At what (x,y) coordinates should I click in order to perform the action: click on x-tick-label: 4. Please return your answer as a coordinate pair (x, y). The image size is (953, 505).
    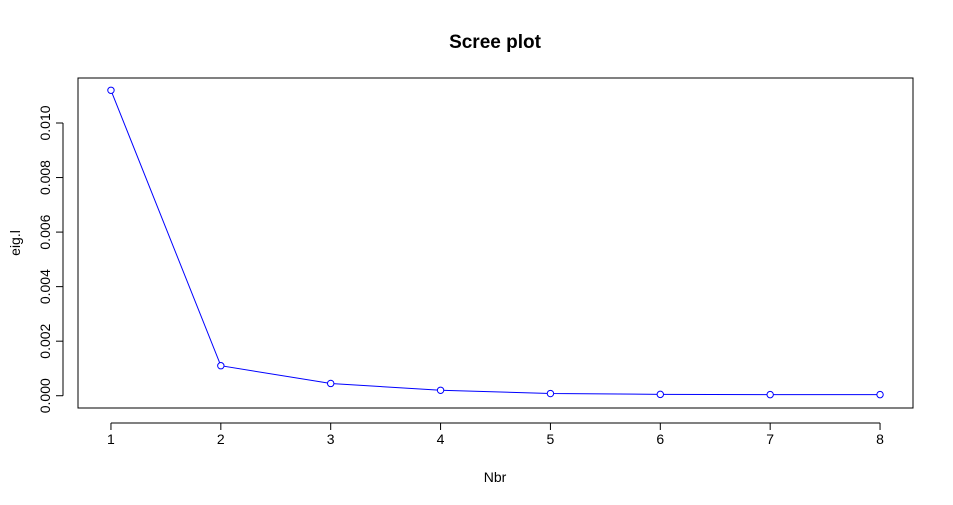
    Looking at the image, I should click on (441, 439).